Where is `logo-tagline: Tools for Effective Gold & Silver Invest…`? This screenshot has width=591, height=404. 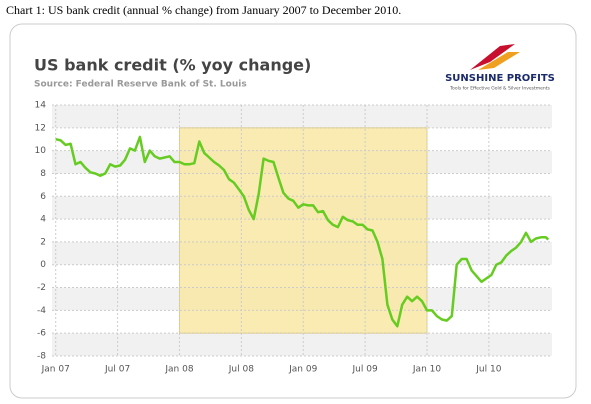
logo-tagline: Tools for Effective Gold & Silver Invest… is located at coordinates (499, 89).